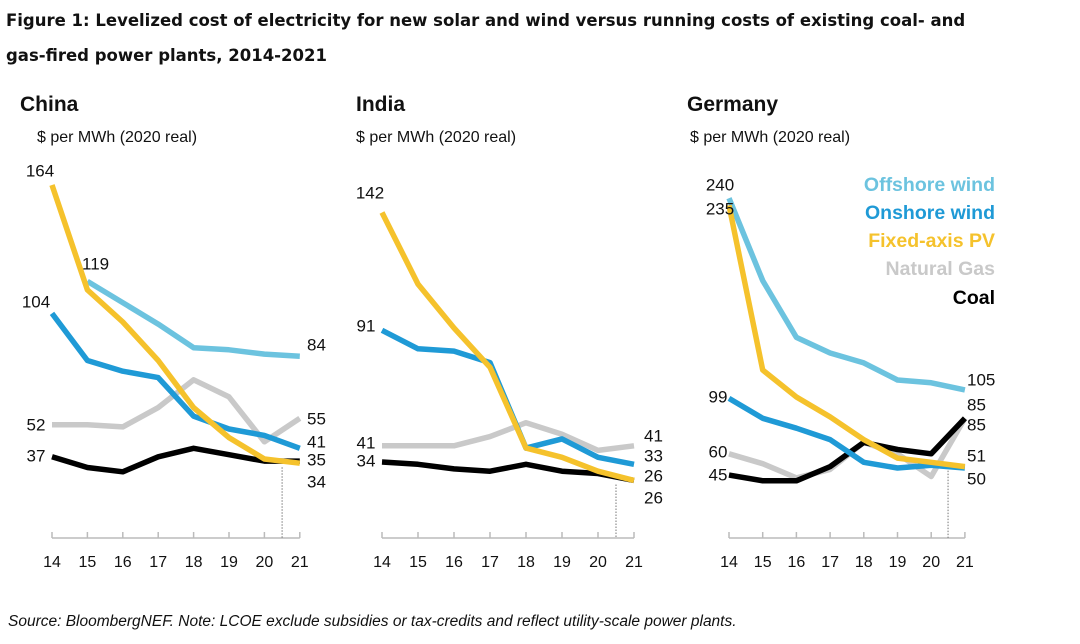  What do you see at coordinates (718, 451) in the screenshot?
I see `data-label: 60` at bounding box center [718, 451].